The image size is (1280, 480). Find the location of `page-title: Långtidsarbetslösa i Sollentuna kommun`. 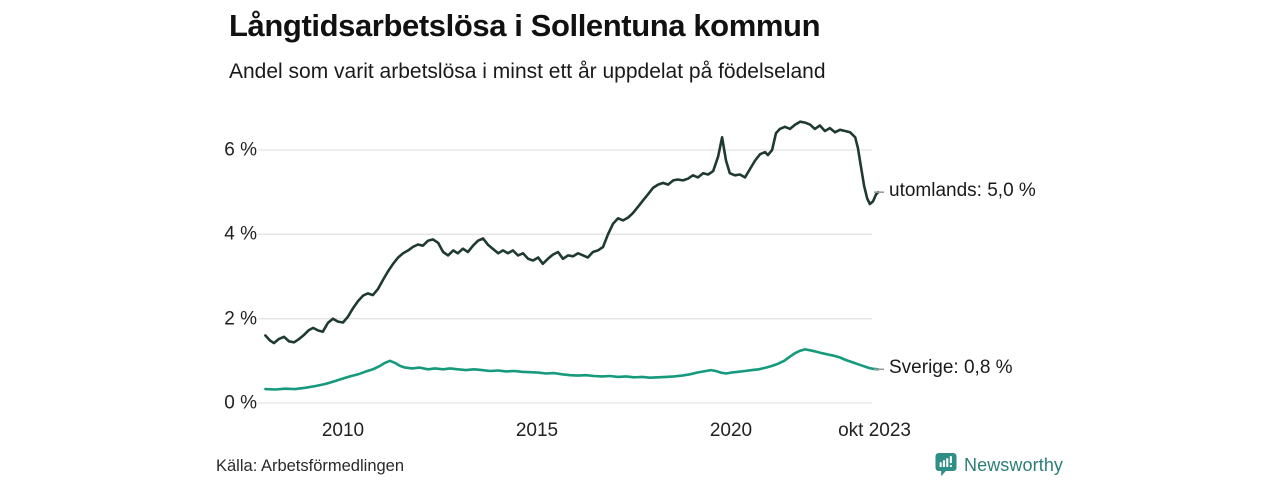

page-title: Långtidsarbetslösa i Sollentuna kommun is located at coordinates (525, 25).